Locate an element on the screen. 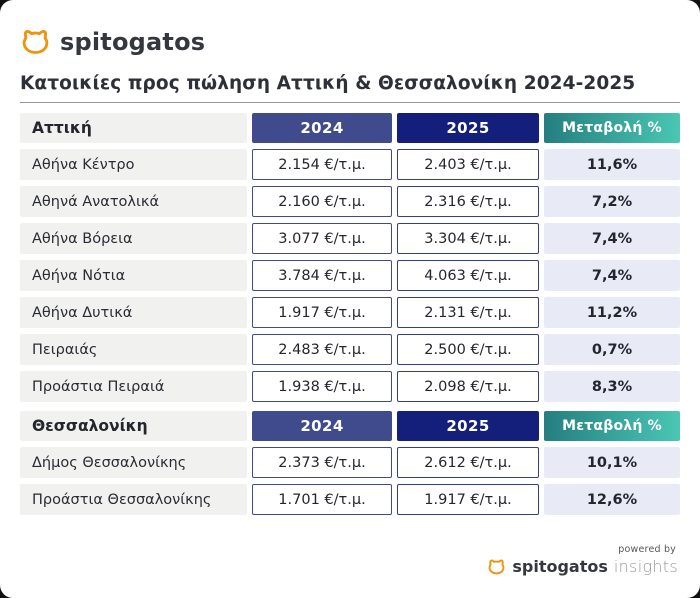 This screenshot has height=598, width=700. region-name: Δήμος Θεσσαλονίκης is located at coordinates (133, 462).